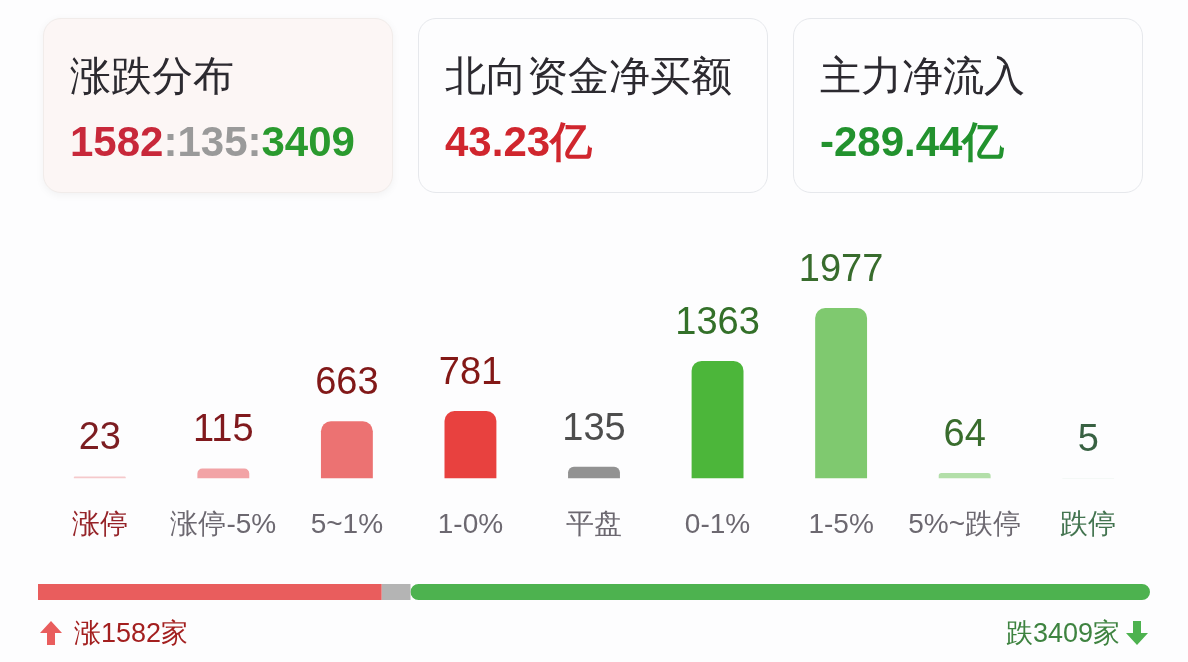 This screenshot has width=1188, height=662. I want to click on data-label: 64, so click(964, 432).